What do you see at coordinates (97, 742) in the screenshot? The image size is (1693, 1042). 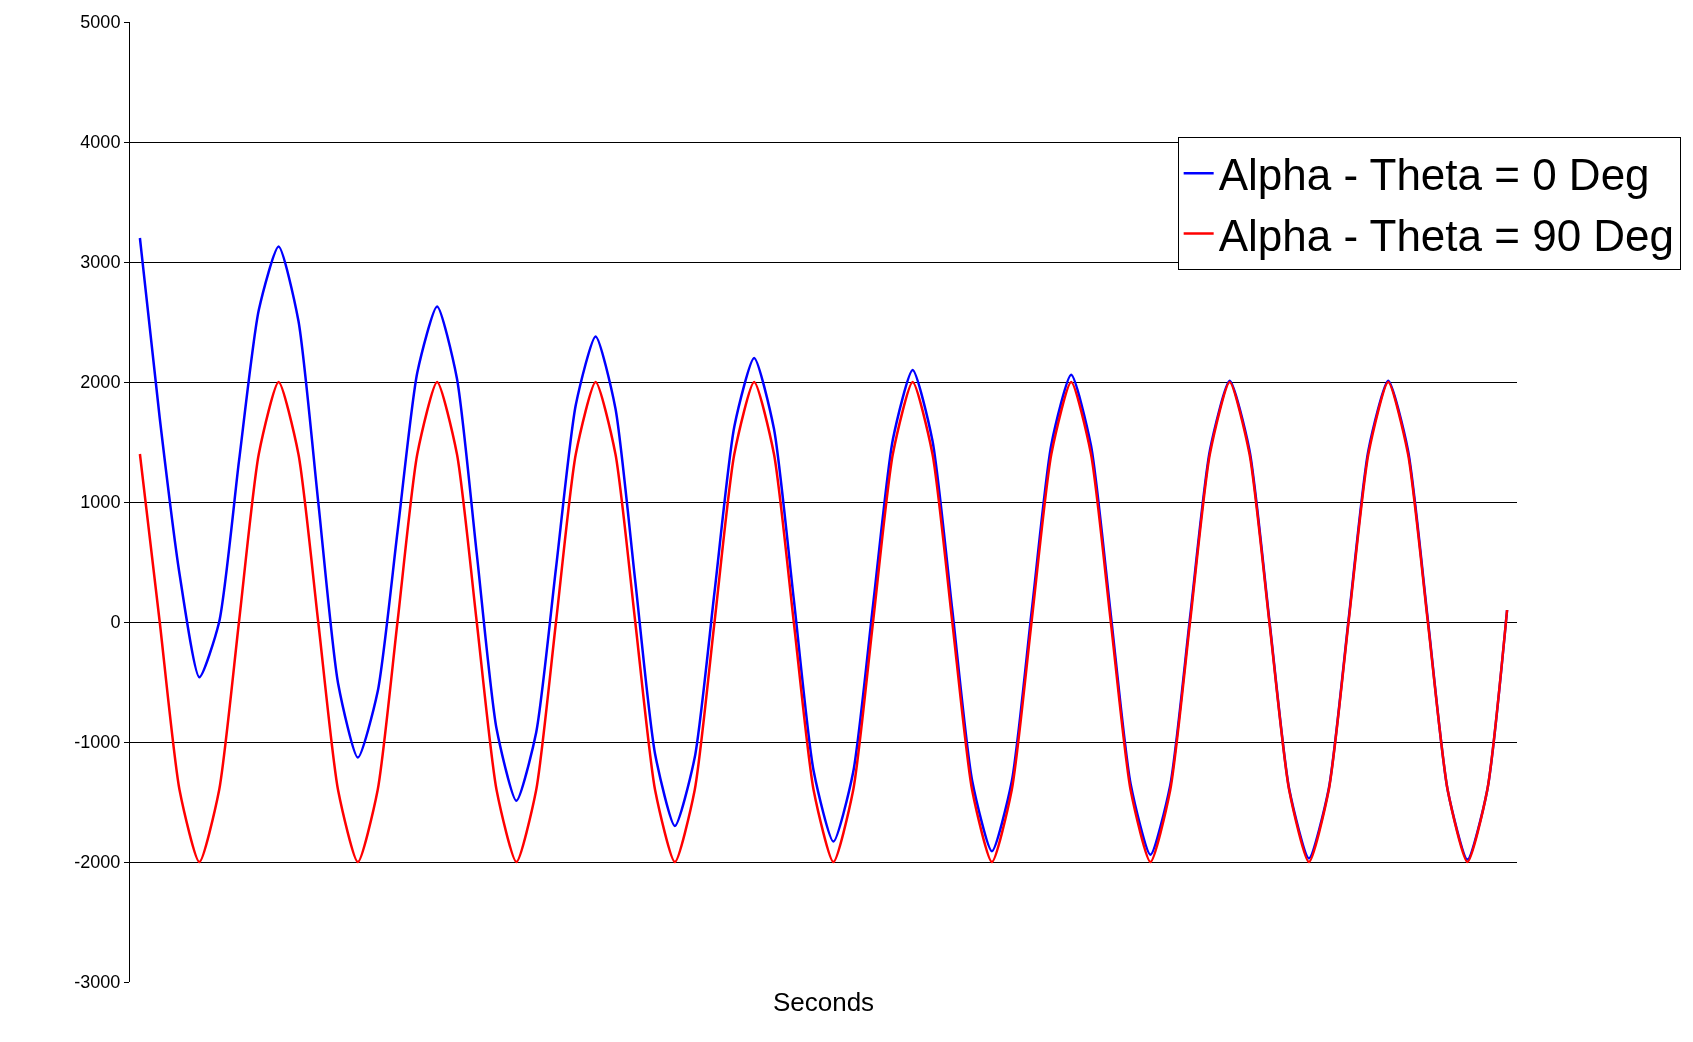 I see `y-tick-label: -1000` at bounding box center [97, 742].